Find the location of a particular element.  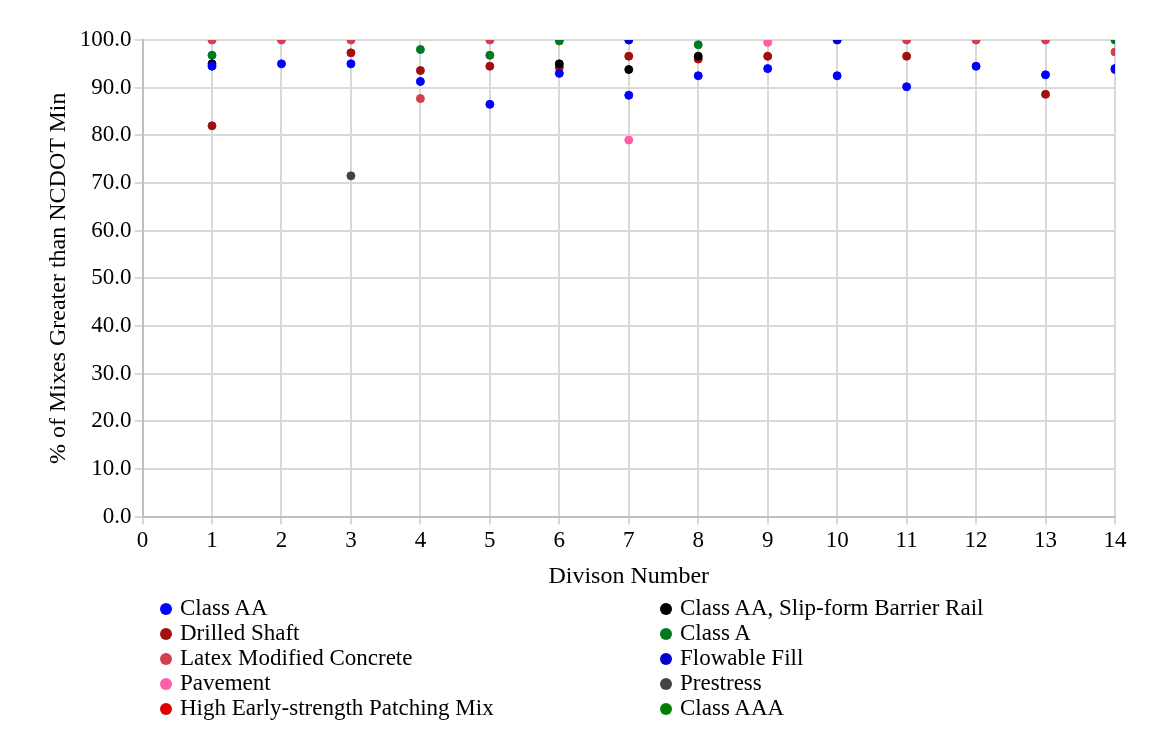

legend-label: High Early-strength Patching Mix is located at coordinates (337, 707).